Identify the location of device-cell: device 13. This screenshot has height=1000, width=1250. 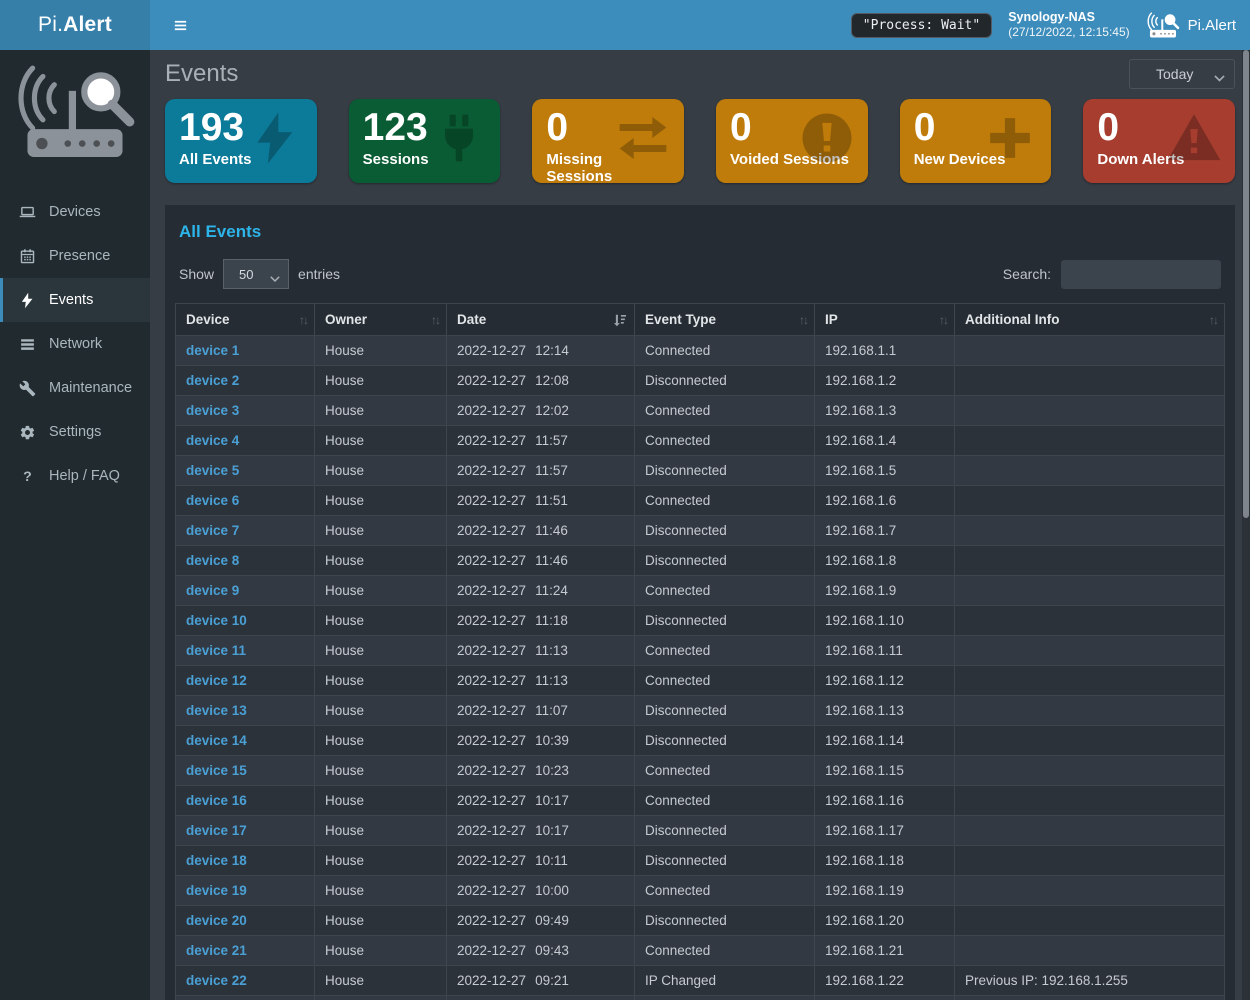
(245, 710).